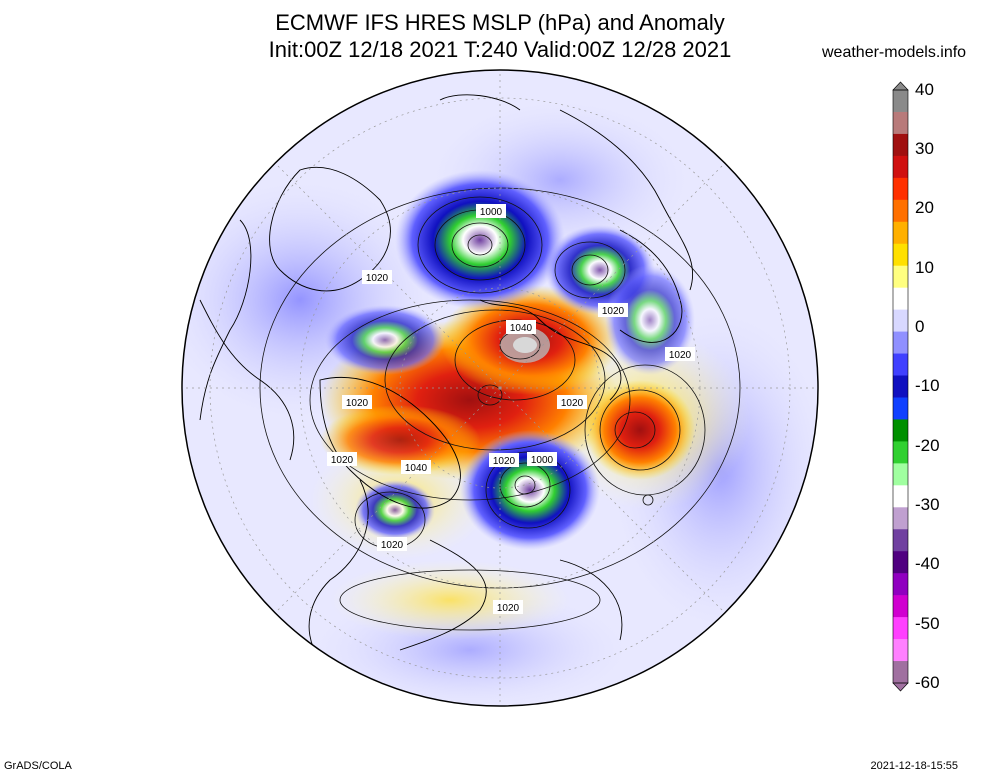 This screenshot has width=1000, height=779. I want to click on colorbar-tick: 30, so click(924, 148).